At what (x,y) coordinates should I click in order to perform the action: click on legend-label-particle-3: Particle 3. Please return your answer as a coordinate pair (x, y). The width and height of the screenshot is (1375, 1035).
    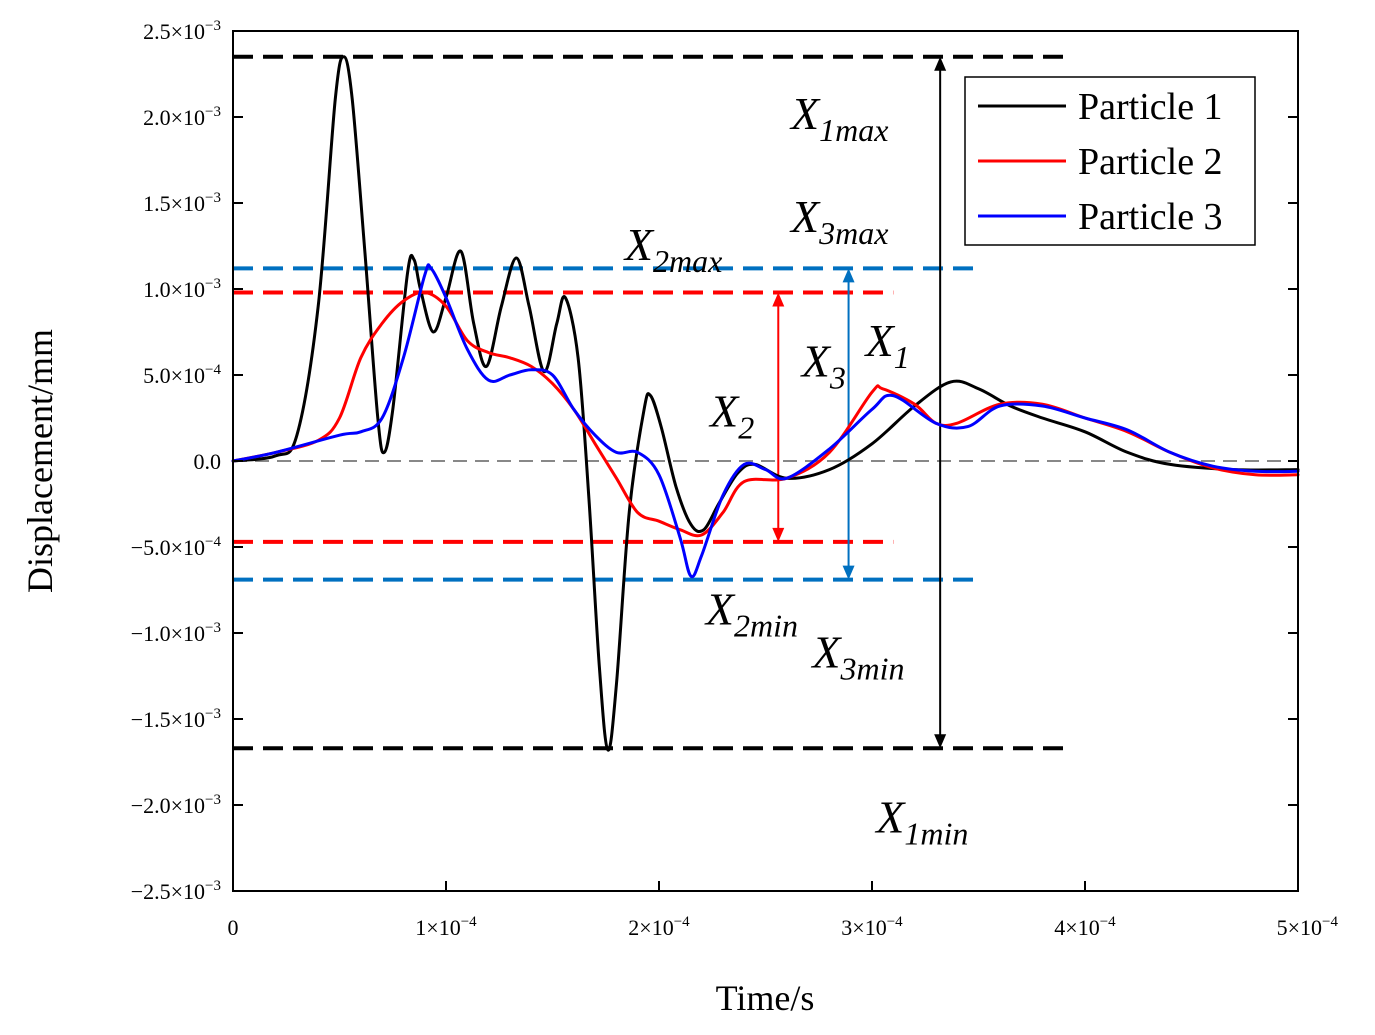
    Looking at the image, I should click on (1150, 217).